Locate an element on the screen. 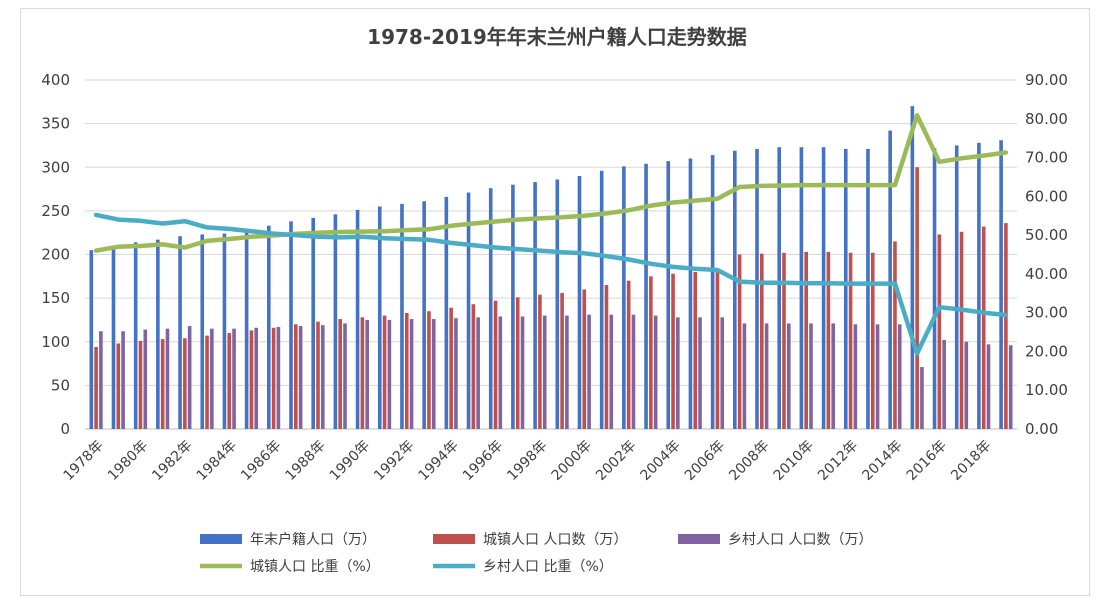  left-tick-label: 250 is located at coordinates (55, 211).